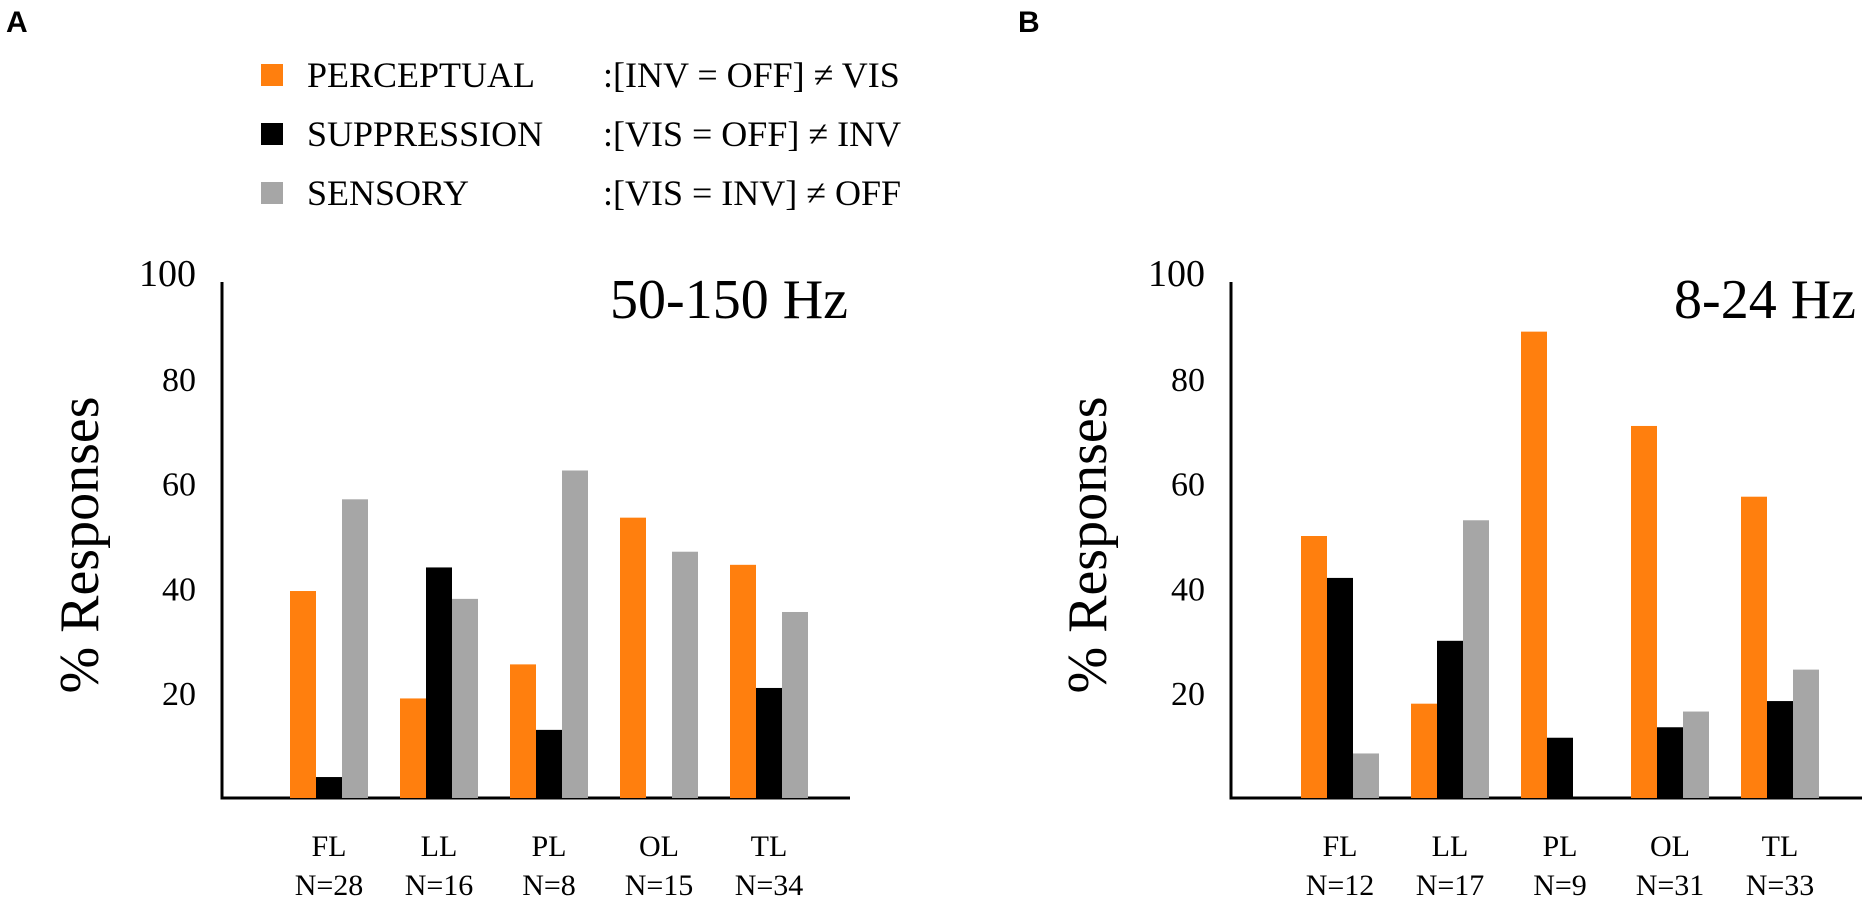  Describe the element at coordinates (388, 193) in the screenshot. I see `legend-label-sensory: SENSORY` at that location.